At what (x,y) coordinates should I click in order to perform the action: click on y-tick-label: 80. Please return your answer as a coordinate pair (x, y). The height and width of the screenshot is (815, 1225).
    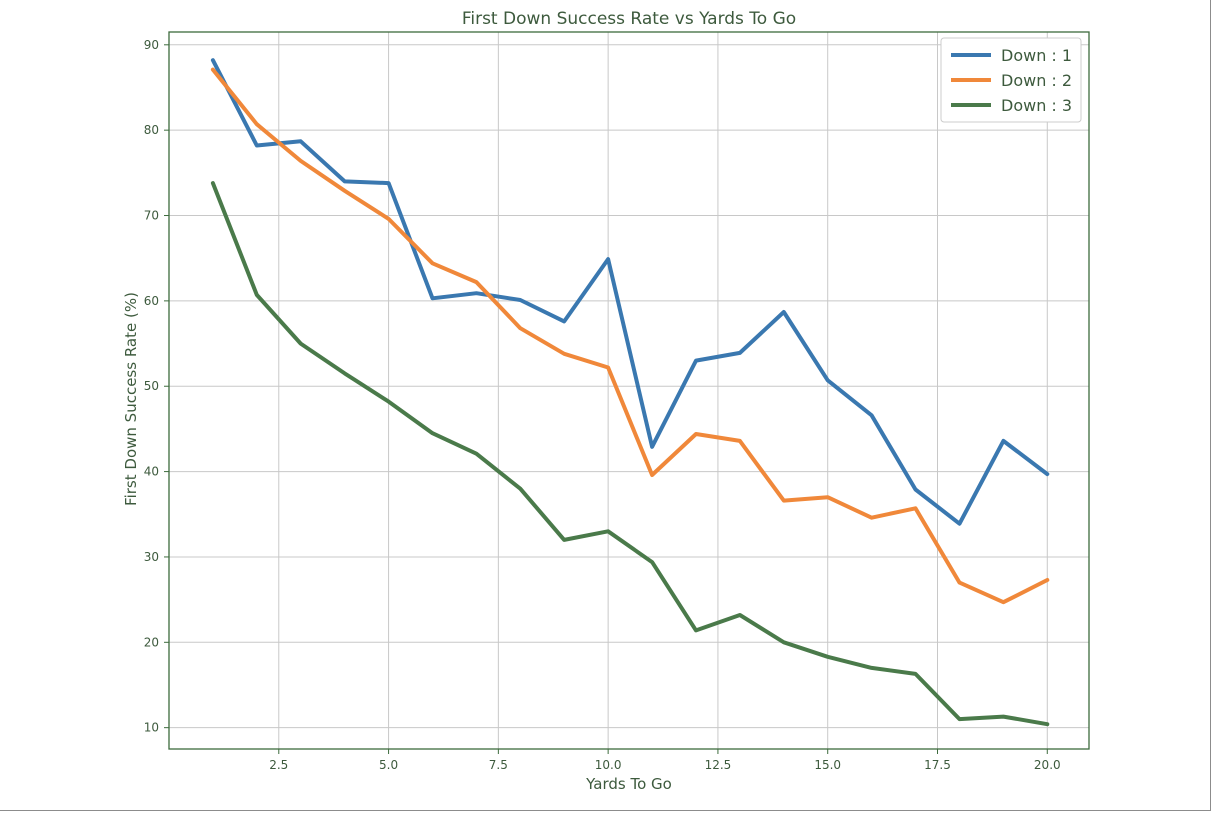
    Looking at the image, I should click on (151, 130).